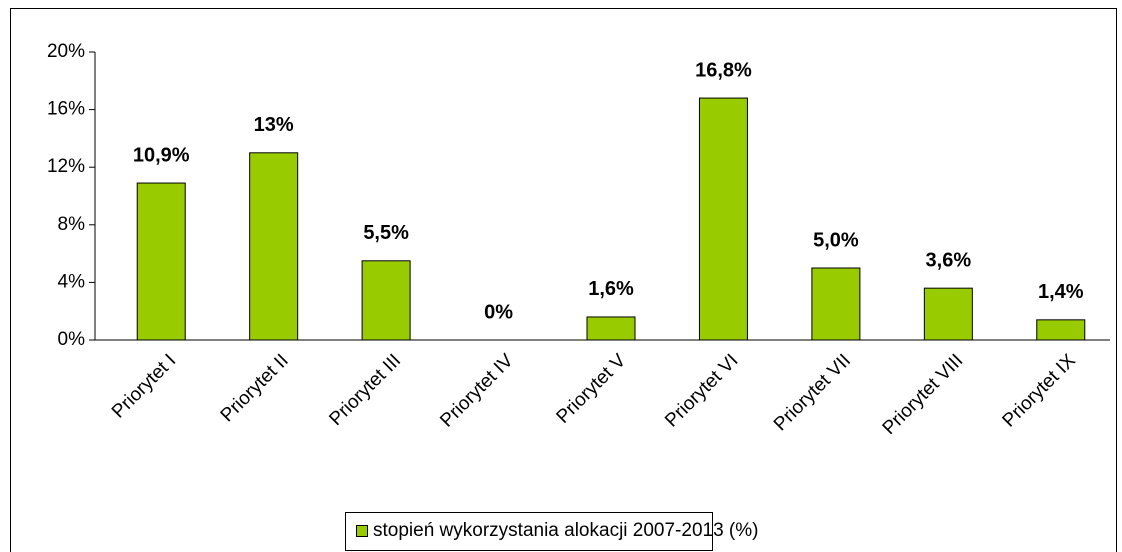  I want to click on y-tick-label: 8%, so click(72, 224).